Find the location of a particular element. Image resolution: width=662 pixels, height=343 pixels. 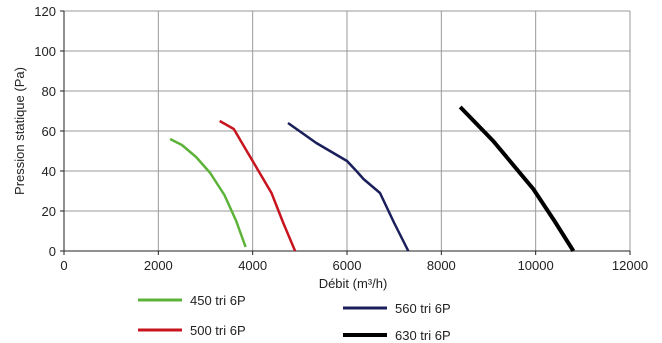

x-tick-label: 12000 is located at coordinates (630, 265).